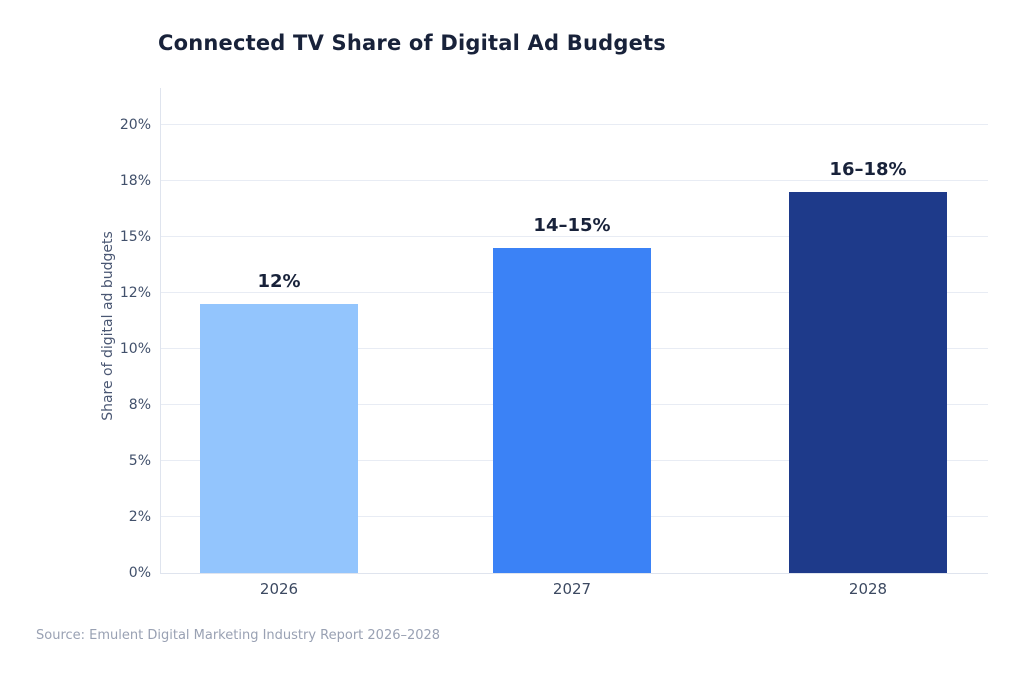  Describe the element at coordinates (868, 170) in the screenshot. I see `bar-value-label: 16–18%` at that location.